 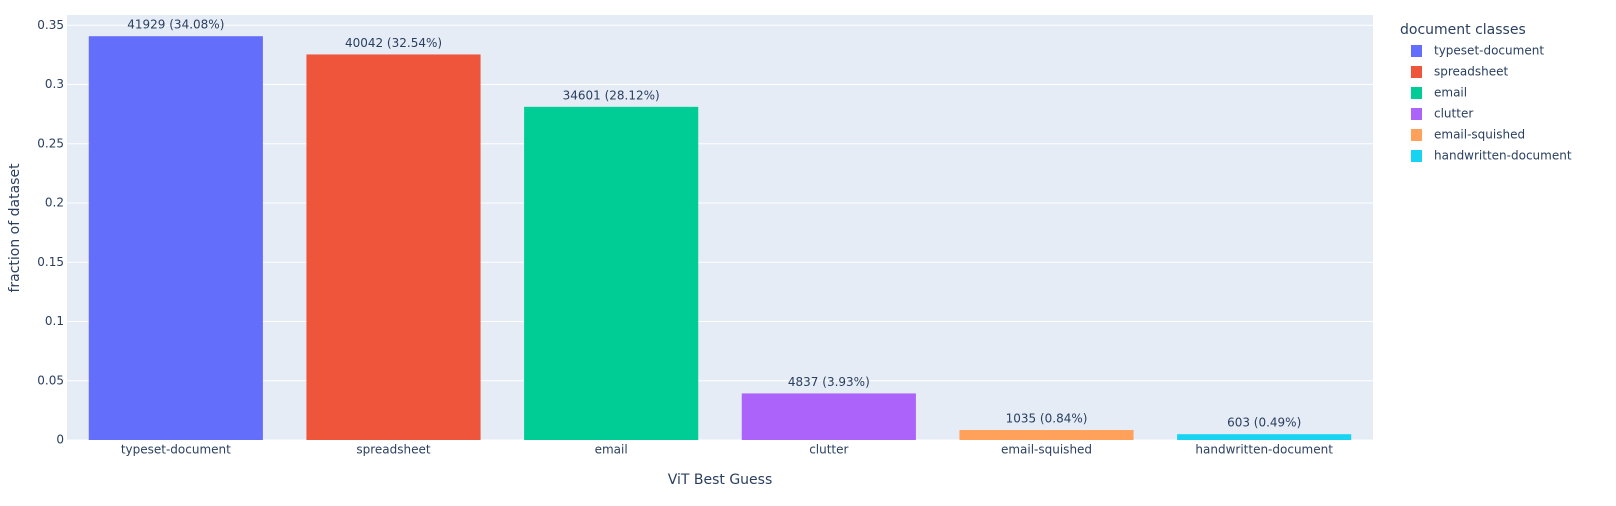 I want to click on legend-label: typeset-document, so click(x=1489, y=51).